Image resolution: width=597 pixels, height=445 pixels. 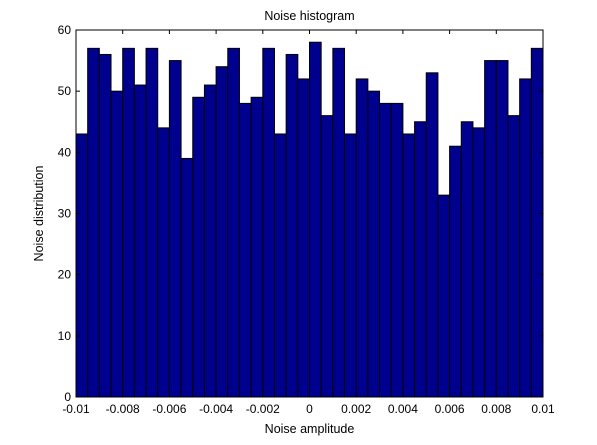 What do you see at coordinates (65, 275) in the screenshot?
I see `y-tick-label: 20` at bounding box center [65, 275].